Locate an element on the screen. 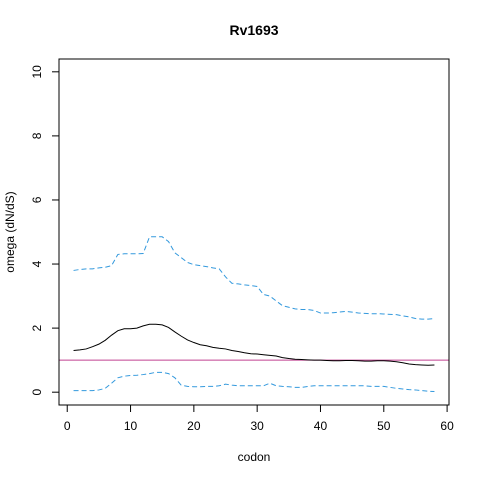  series-line-lower is located at coordinates (254, 382).